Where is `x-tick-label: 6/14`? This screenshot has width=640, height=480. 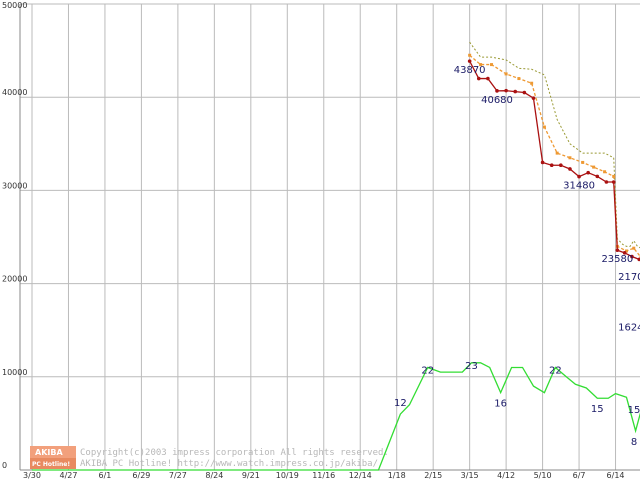
x-tick-label: 6/14 is located at coordinates (616, 475).